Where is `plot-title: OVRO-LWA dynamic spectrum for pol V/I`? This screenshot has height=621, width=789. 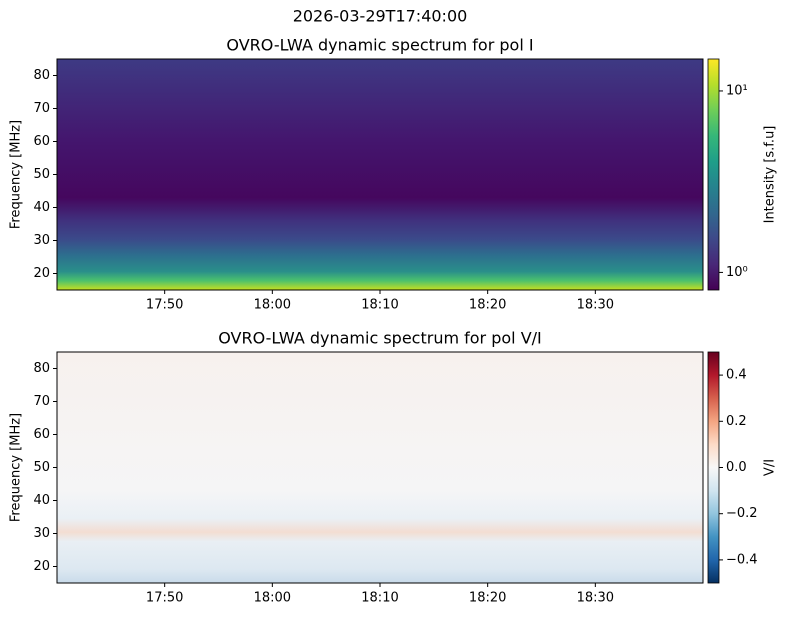
plot-title: OVRO-LWA dynamic spectrum for pol V/I is located at coordinates (380, 338).